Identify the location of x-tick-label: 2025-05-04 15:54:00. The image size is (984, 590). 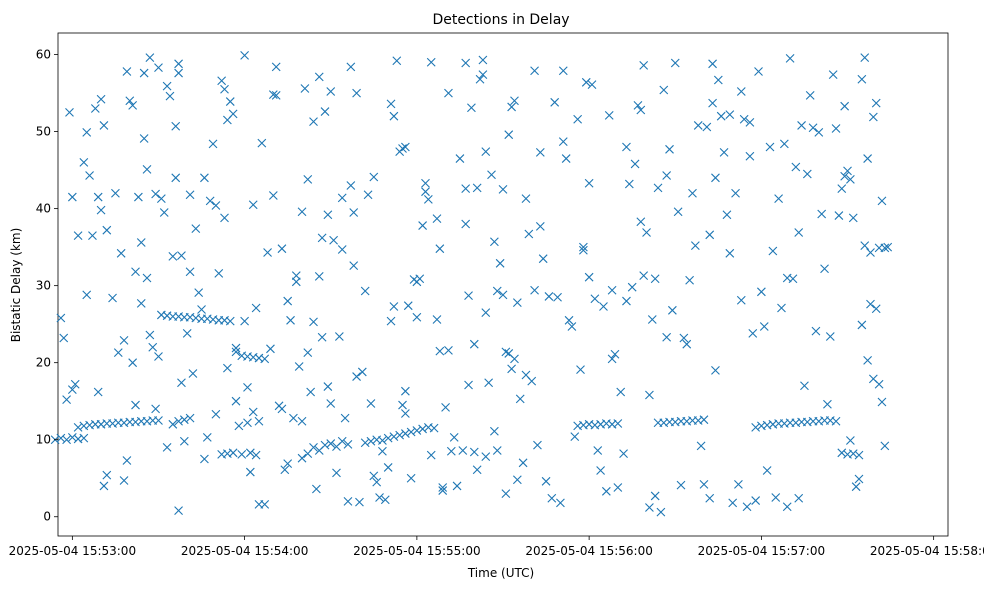
(244, 551).